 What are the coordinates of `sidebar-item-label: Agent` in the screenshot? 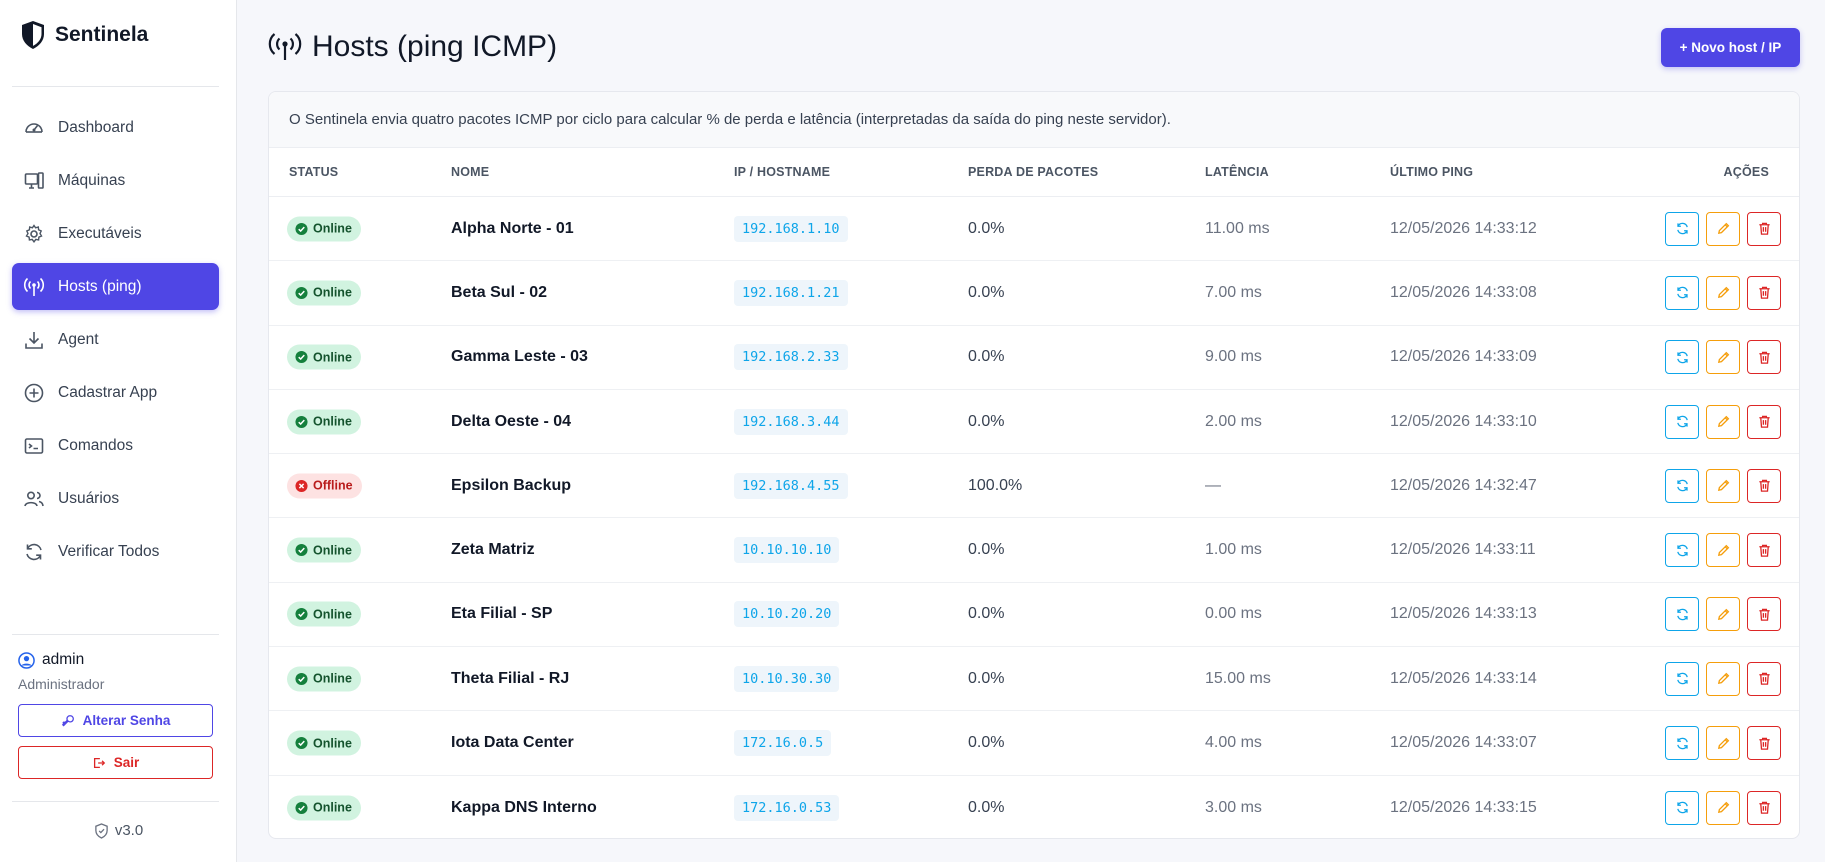 It's located at (78, 339).